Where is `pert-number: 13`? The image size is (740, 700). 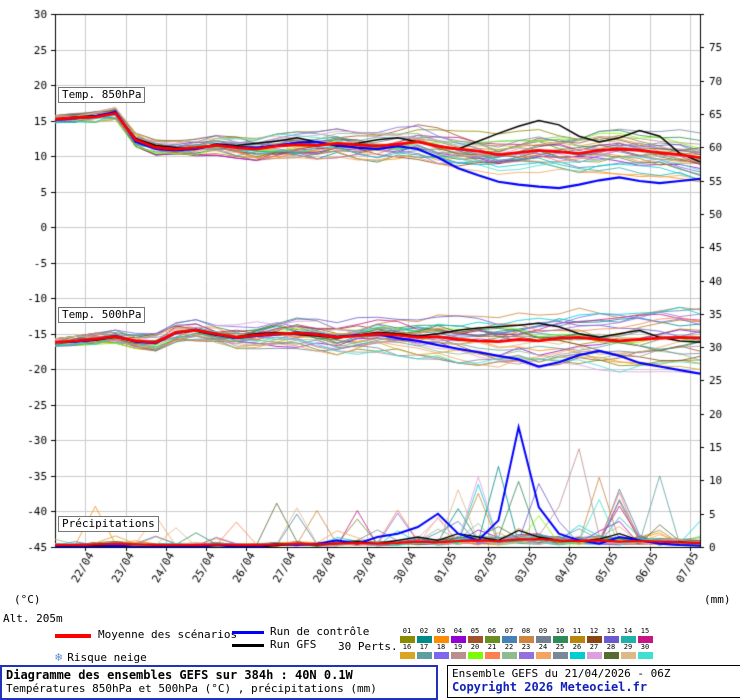 pert-number: 13 is located at coordinates (611, 631).